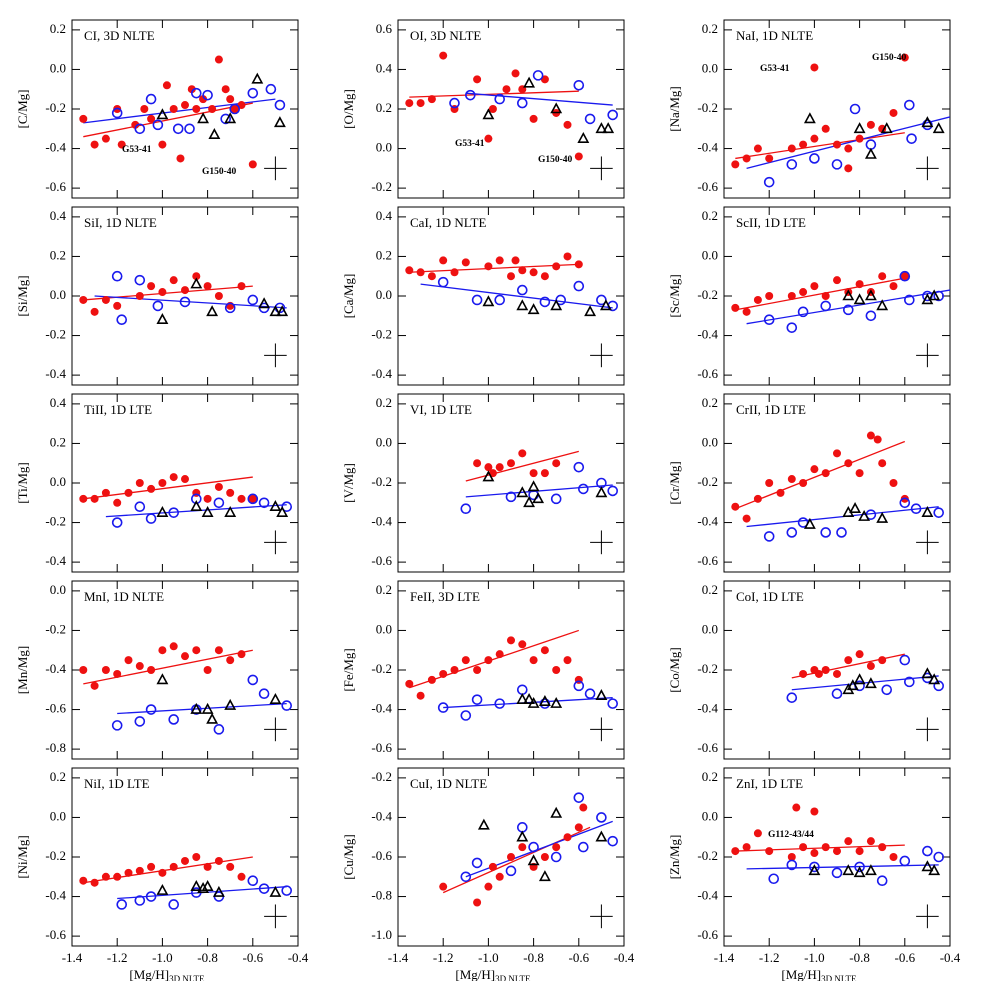 The image size is (981, 981). I want to click on x-axis-label-main: [Mg/H], so click(801, 974).